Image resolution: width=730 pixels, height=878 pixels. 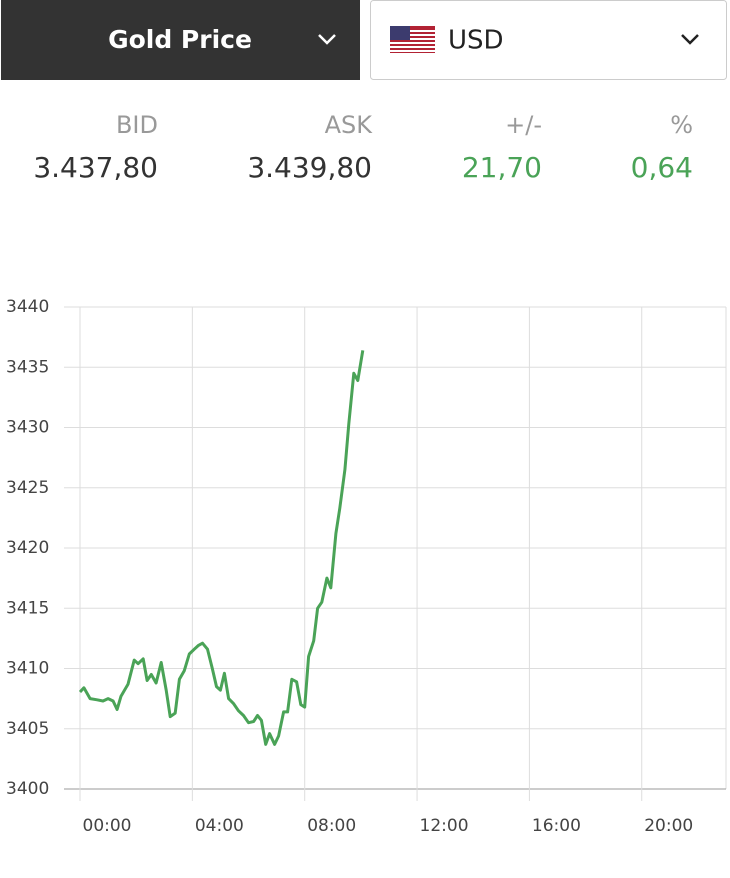 I want to click on y-tick-label: 3410, so click(x=27, y=669).